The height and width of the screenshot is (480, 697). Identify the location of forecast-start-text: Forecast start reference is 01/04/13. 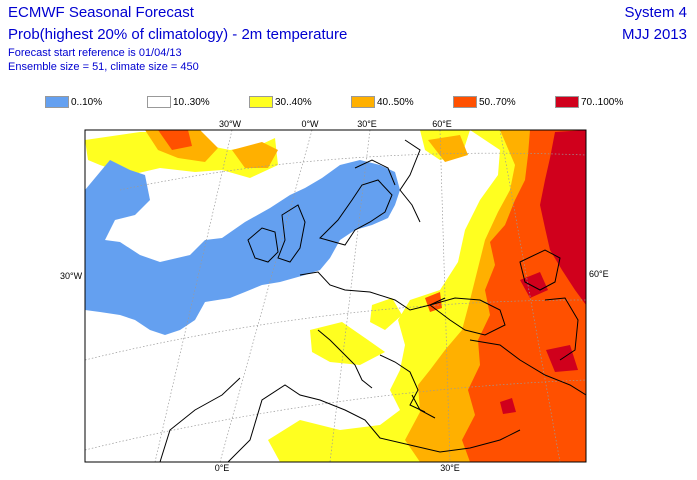
(95, 53).